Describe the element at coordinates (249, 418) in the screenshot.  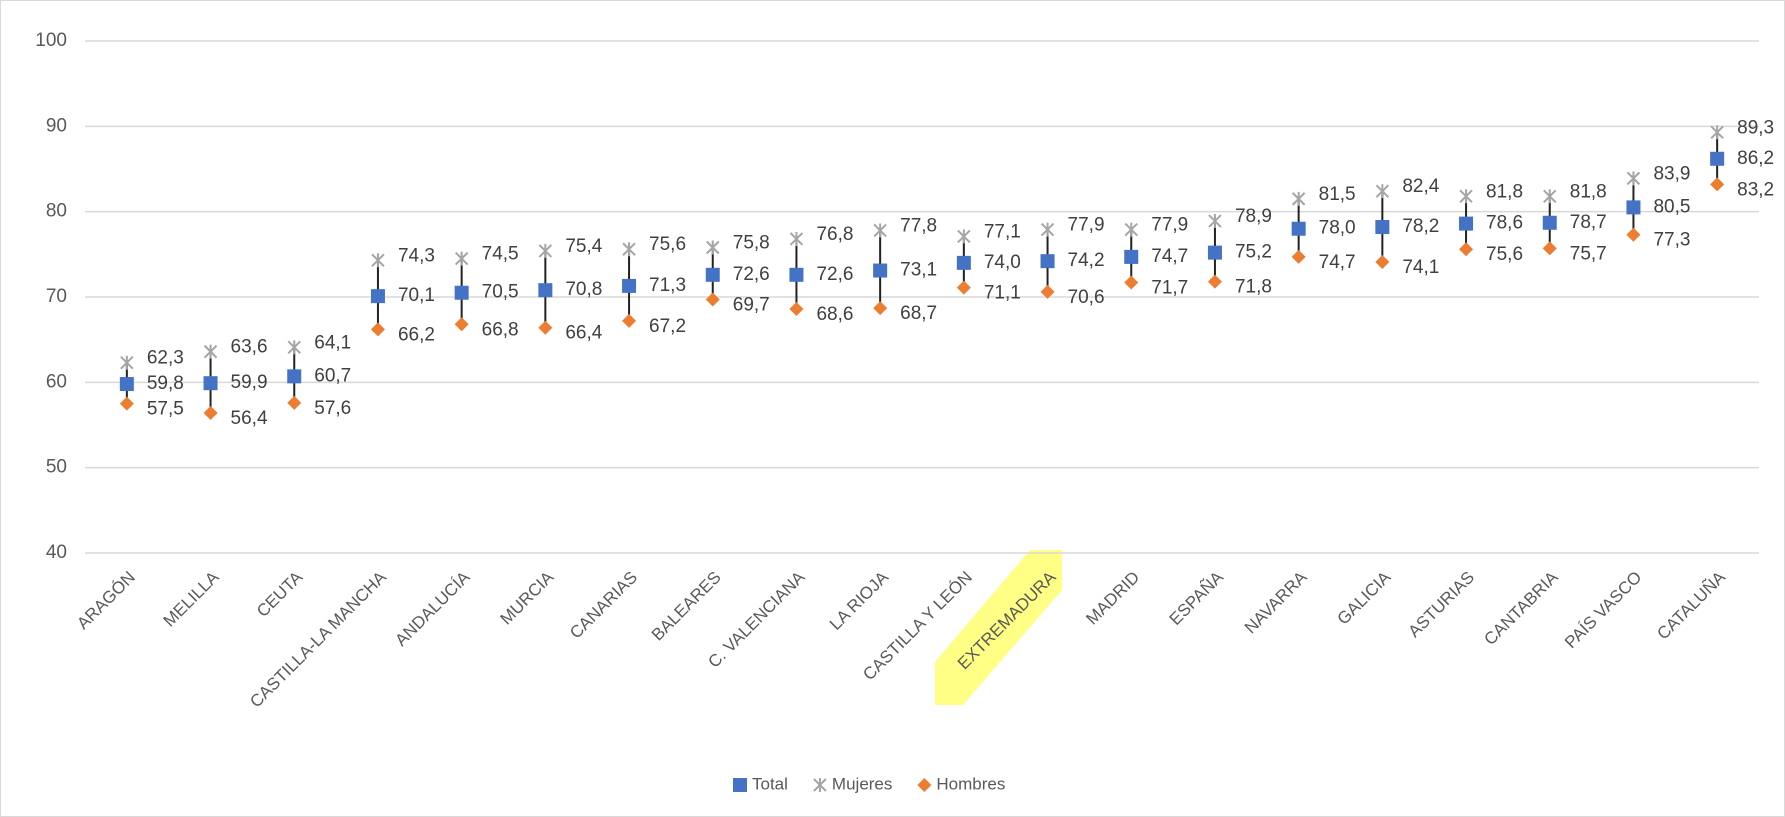
I see `data-label: 56,4` at that location.